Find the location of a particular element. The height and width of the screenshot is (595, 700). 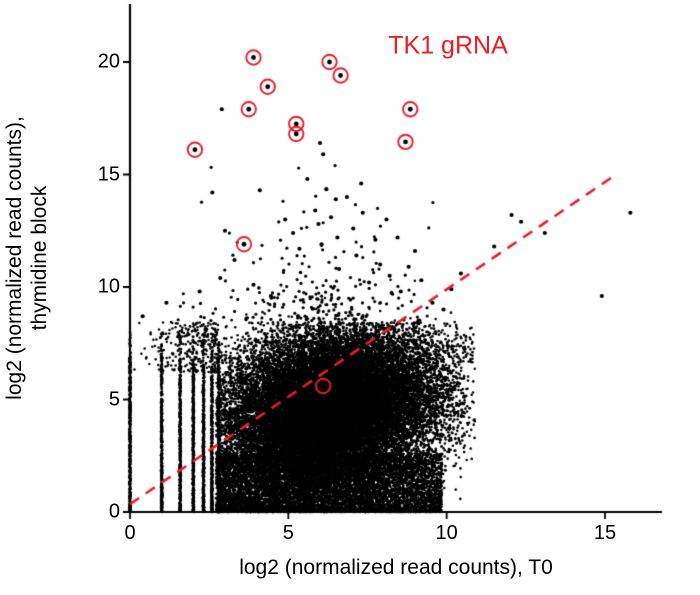

y-axis-label-line1: log2 (normalized read counts), is located at coordinates (14, 258).